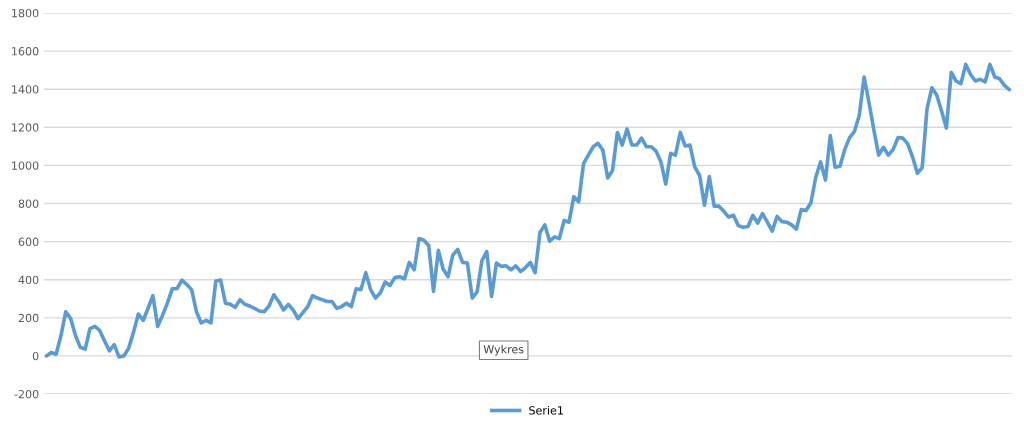  I want to click on y-tick-label: 400, so click(28, 280).